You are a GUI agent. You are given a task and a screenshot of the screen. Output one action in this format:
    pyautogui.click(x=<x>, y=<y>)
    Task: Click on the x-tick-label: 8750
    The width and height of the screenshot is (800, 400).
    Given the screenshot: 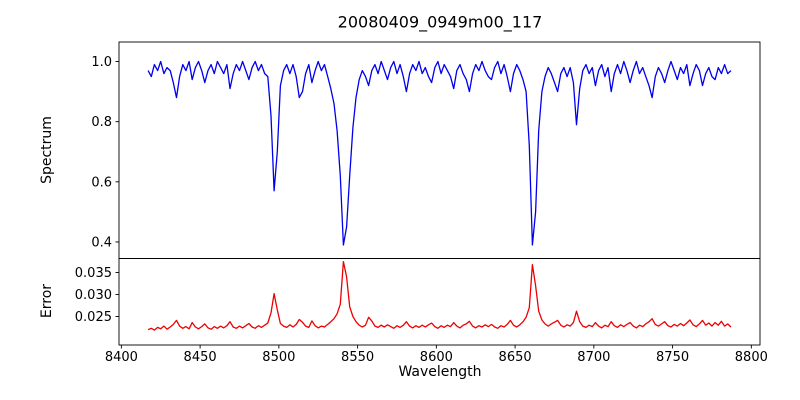 What is the action you would take?
    pyautogui.click(x=672, y=357)
    